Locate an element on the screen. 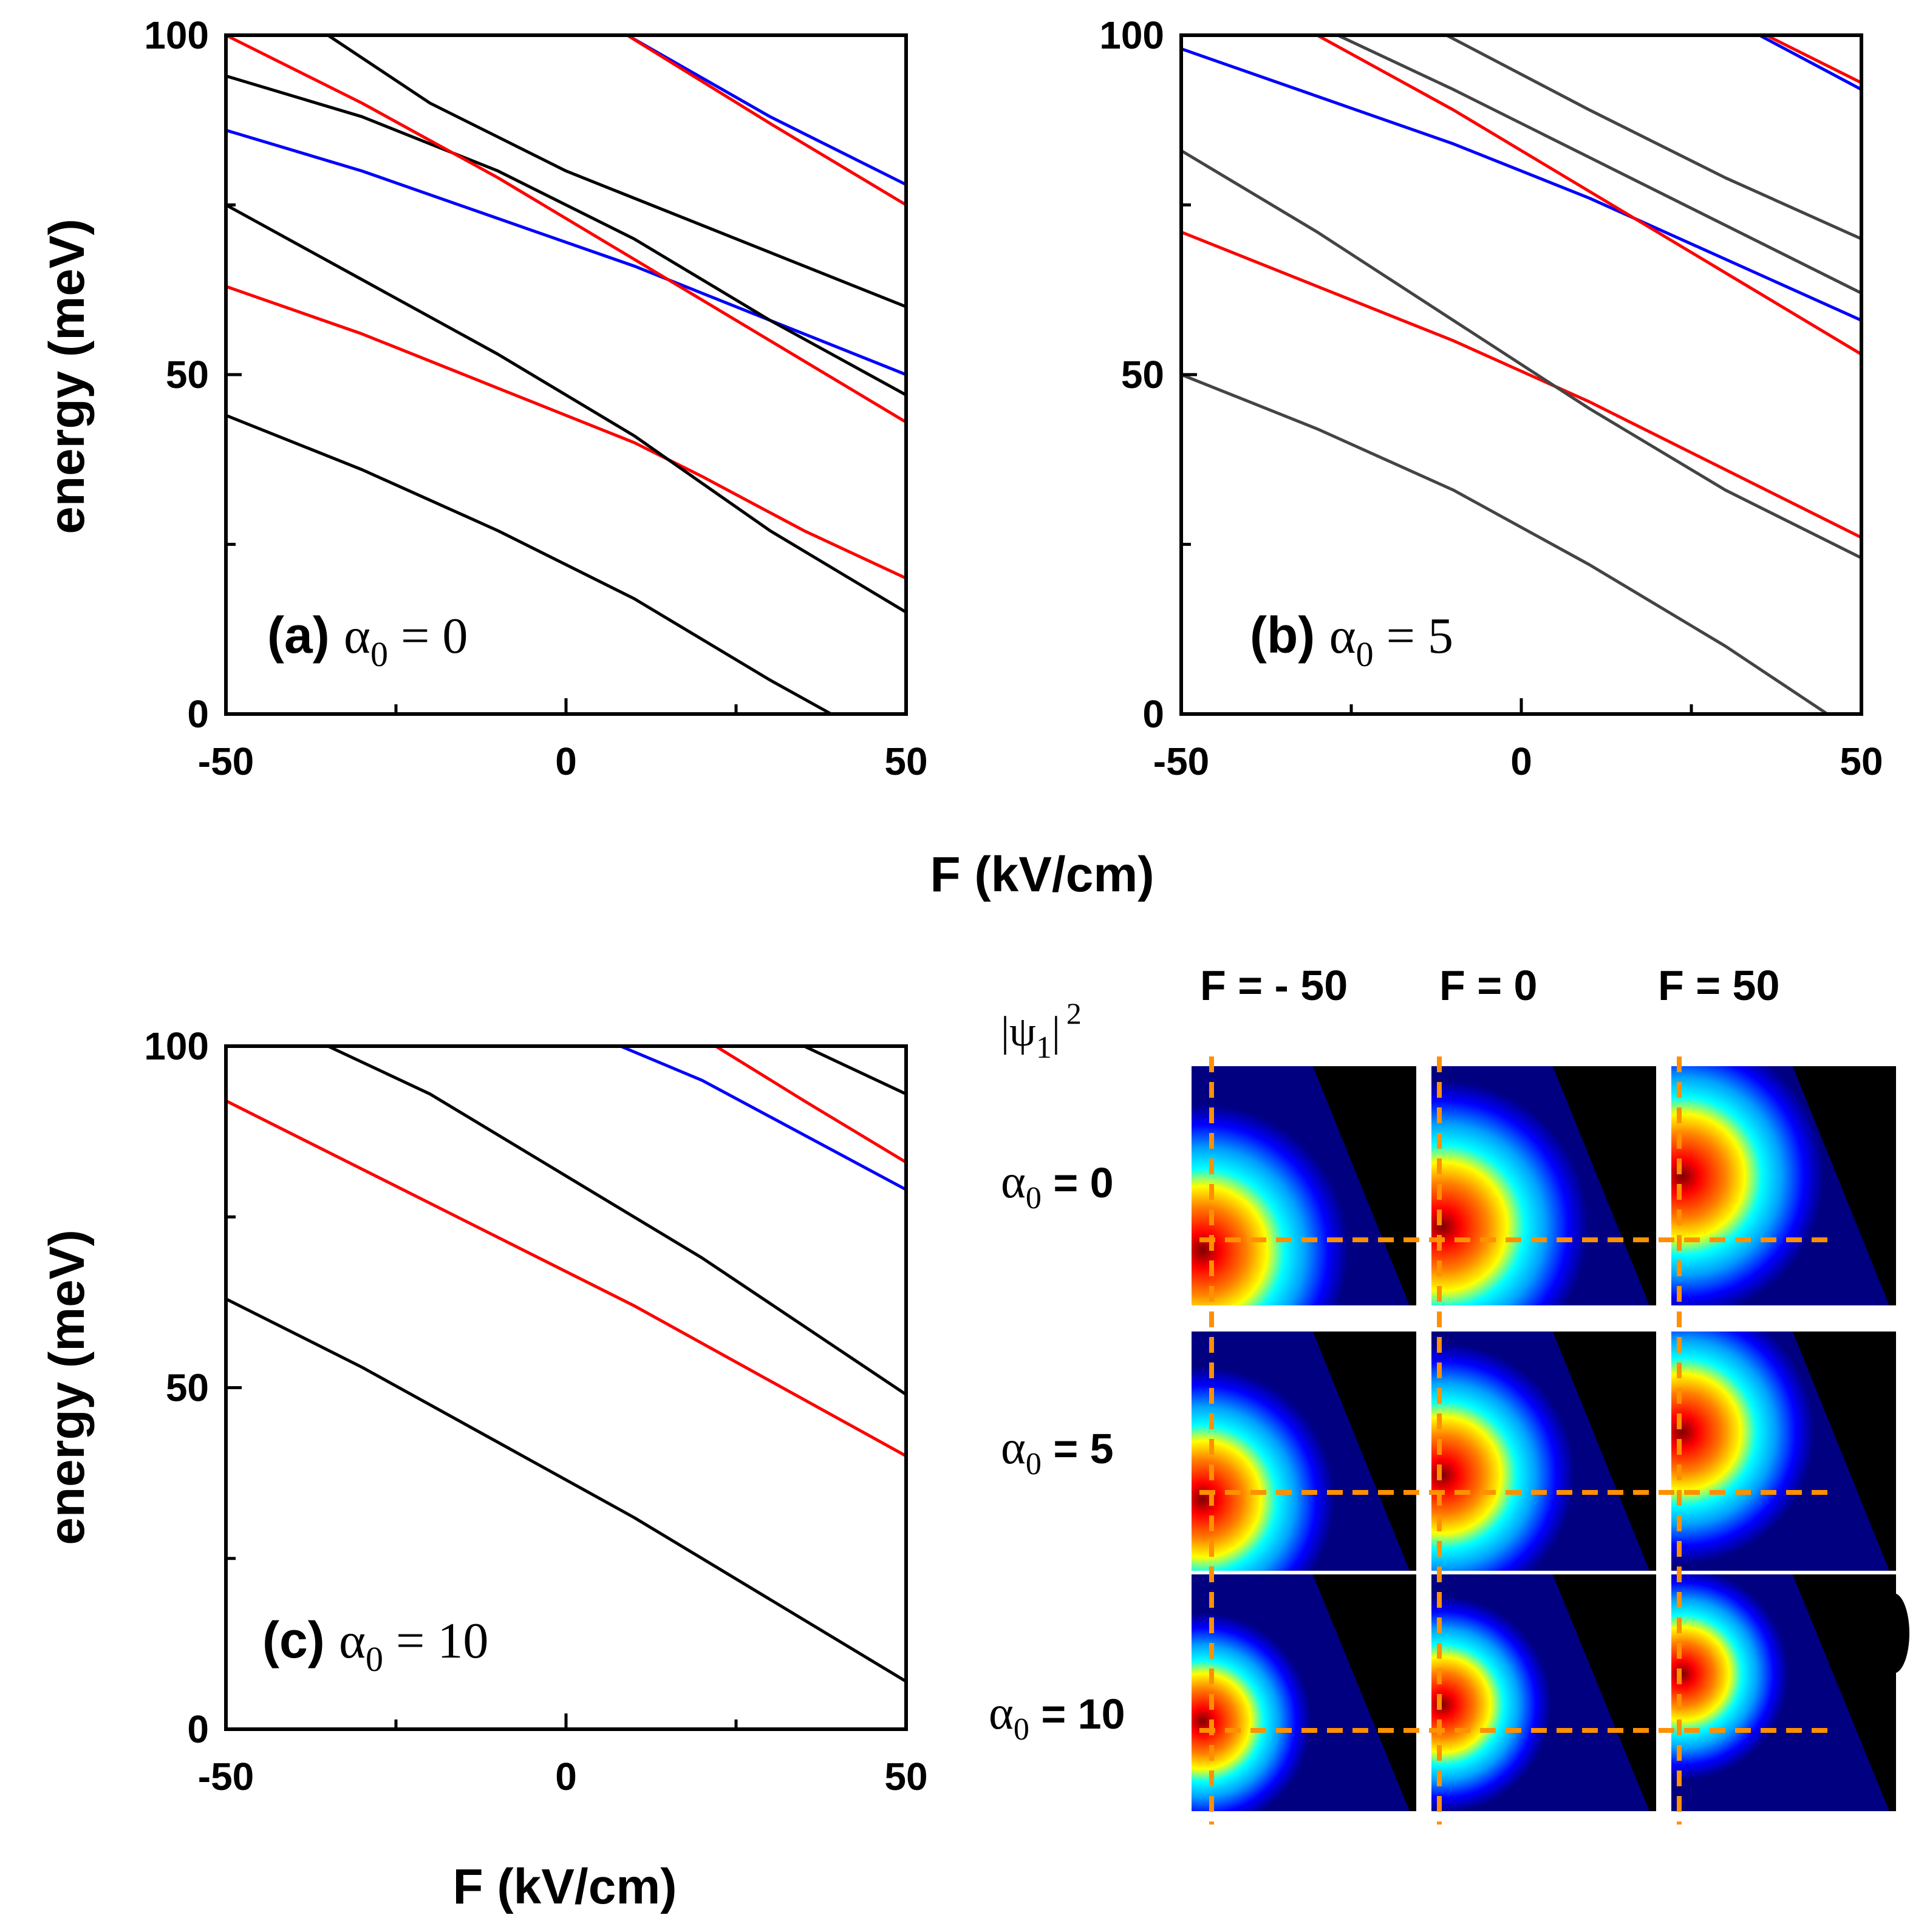 The image size is (1927, 1932). psi-cell-r0-c2 is located at coordinates (1783, 1185).